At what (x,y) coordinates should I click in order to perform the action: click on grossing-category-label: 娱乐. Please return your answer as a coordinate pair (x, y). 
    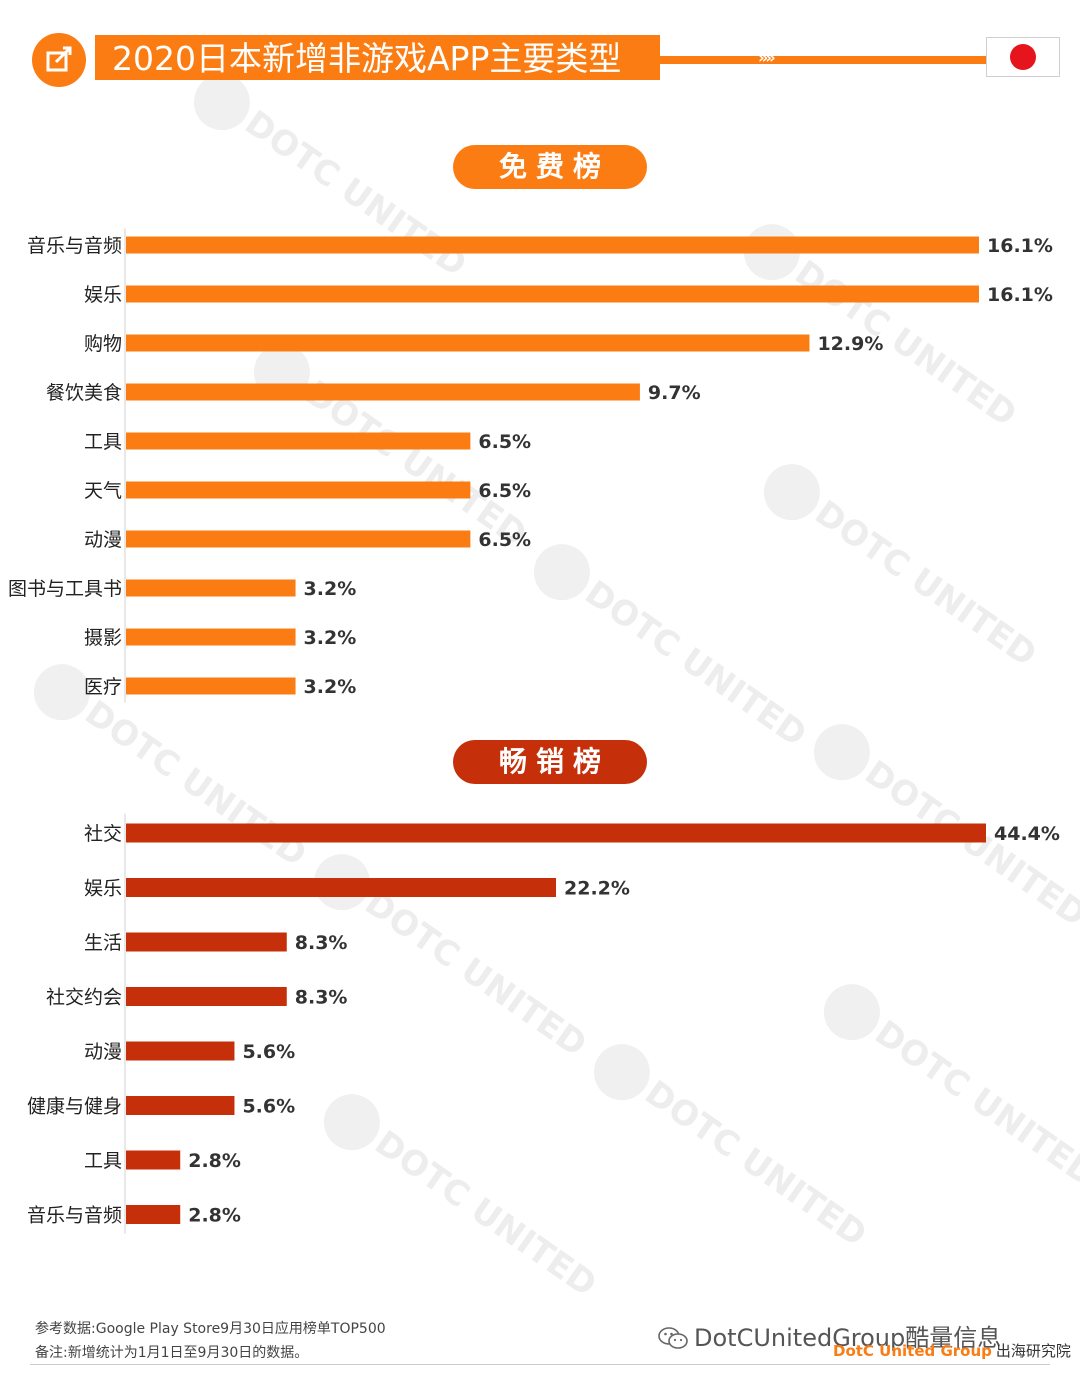
    Looking at the image, I should click on (103, 889).